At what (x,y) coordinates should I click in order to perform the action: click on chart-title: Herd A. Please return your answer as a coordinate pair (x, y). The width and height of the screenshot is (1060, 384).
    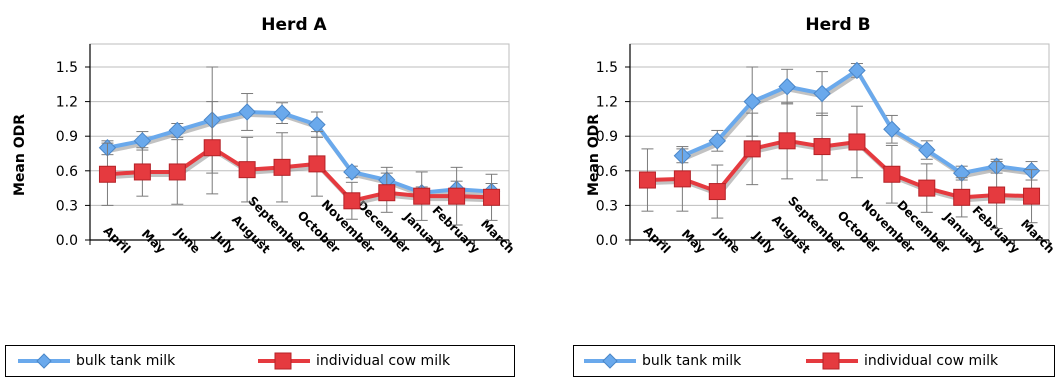
    Looking at the image, I should click on (294, 25).